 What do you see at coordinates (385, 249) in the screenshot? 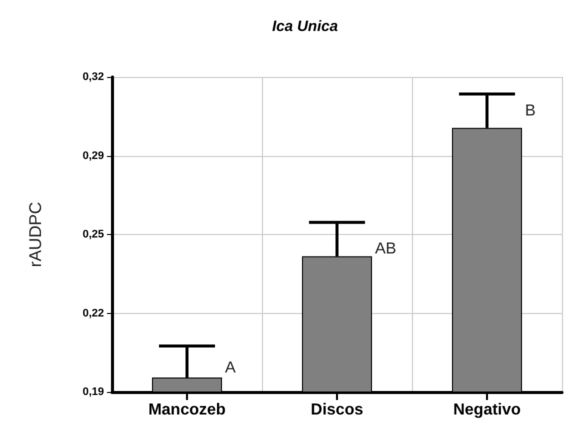
I see `annotation: AB` at bounding box center [385, 249].